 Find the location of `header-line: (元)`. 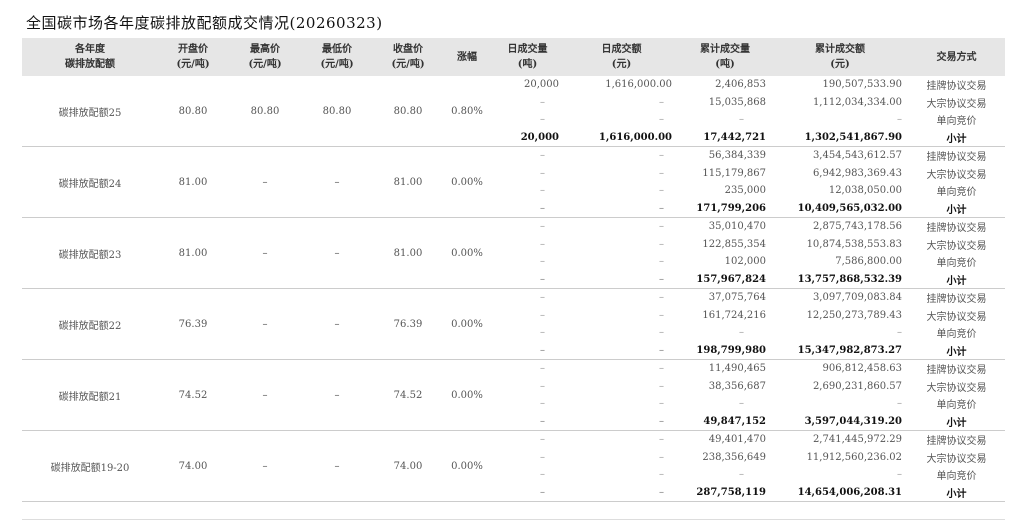

header-line: (元) is located at coordinates (621, 64).